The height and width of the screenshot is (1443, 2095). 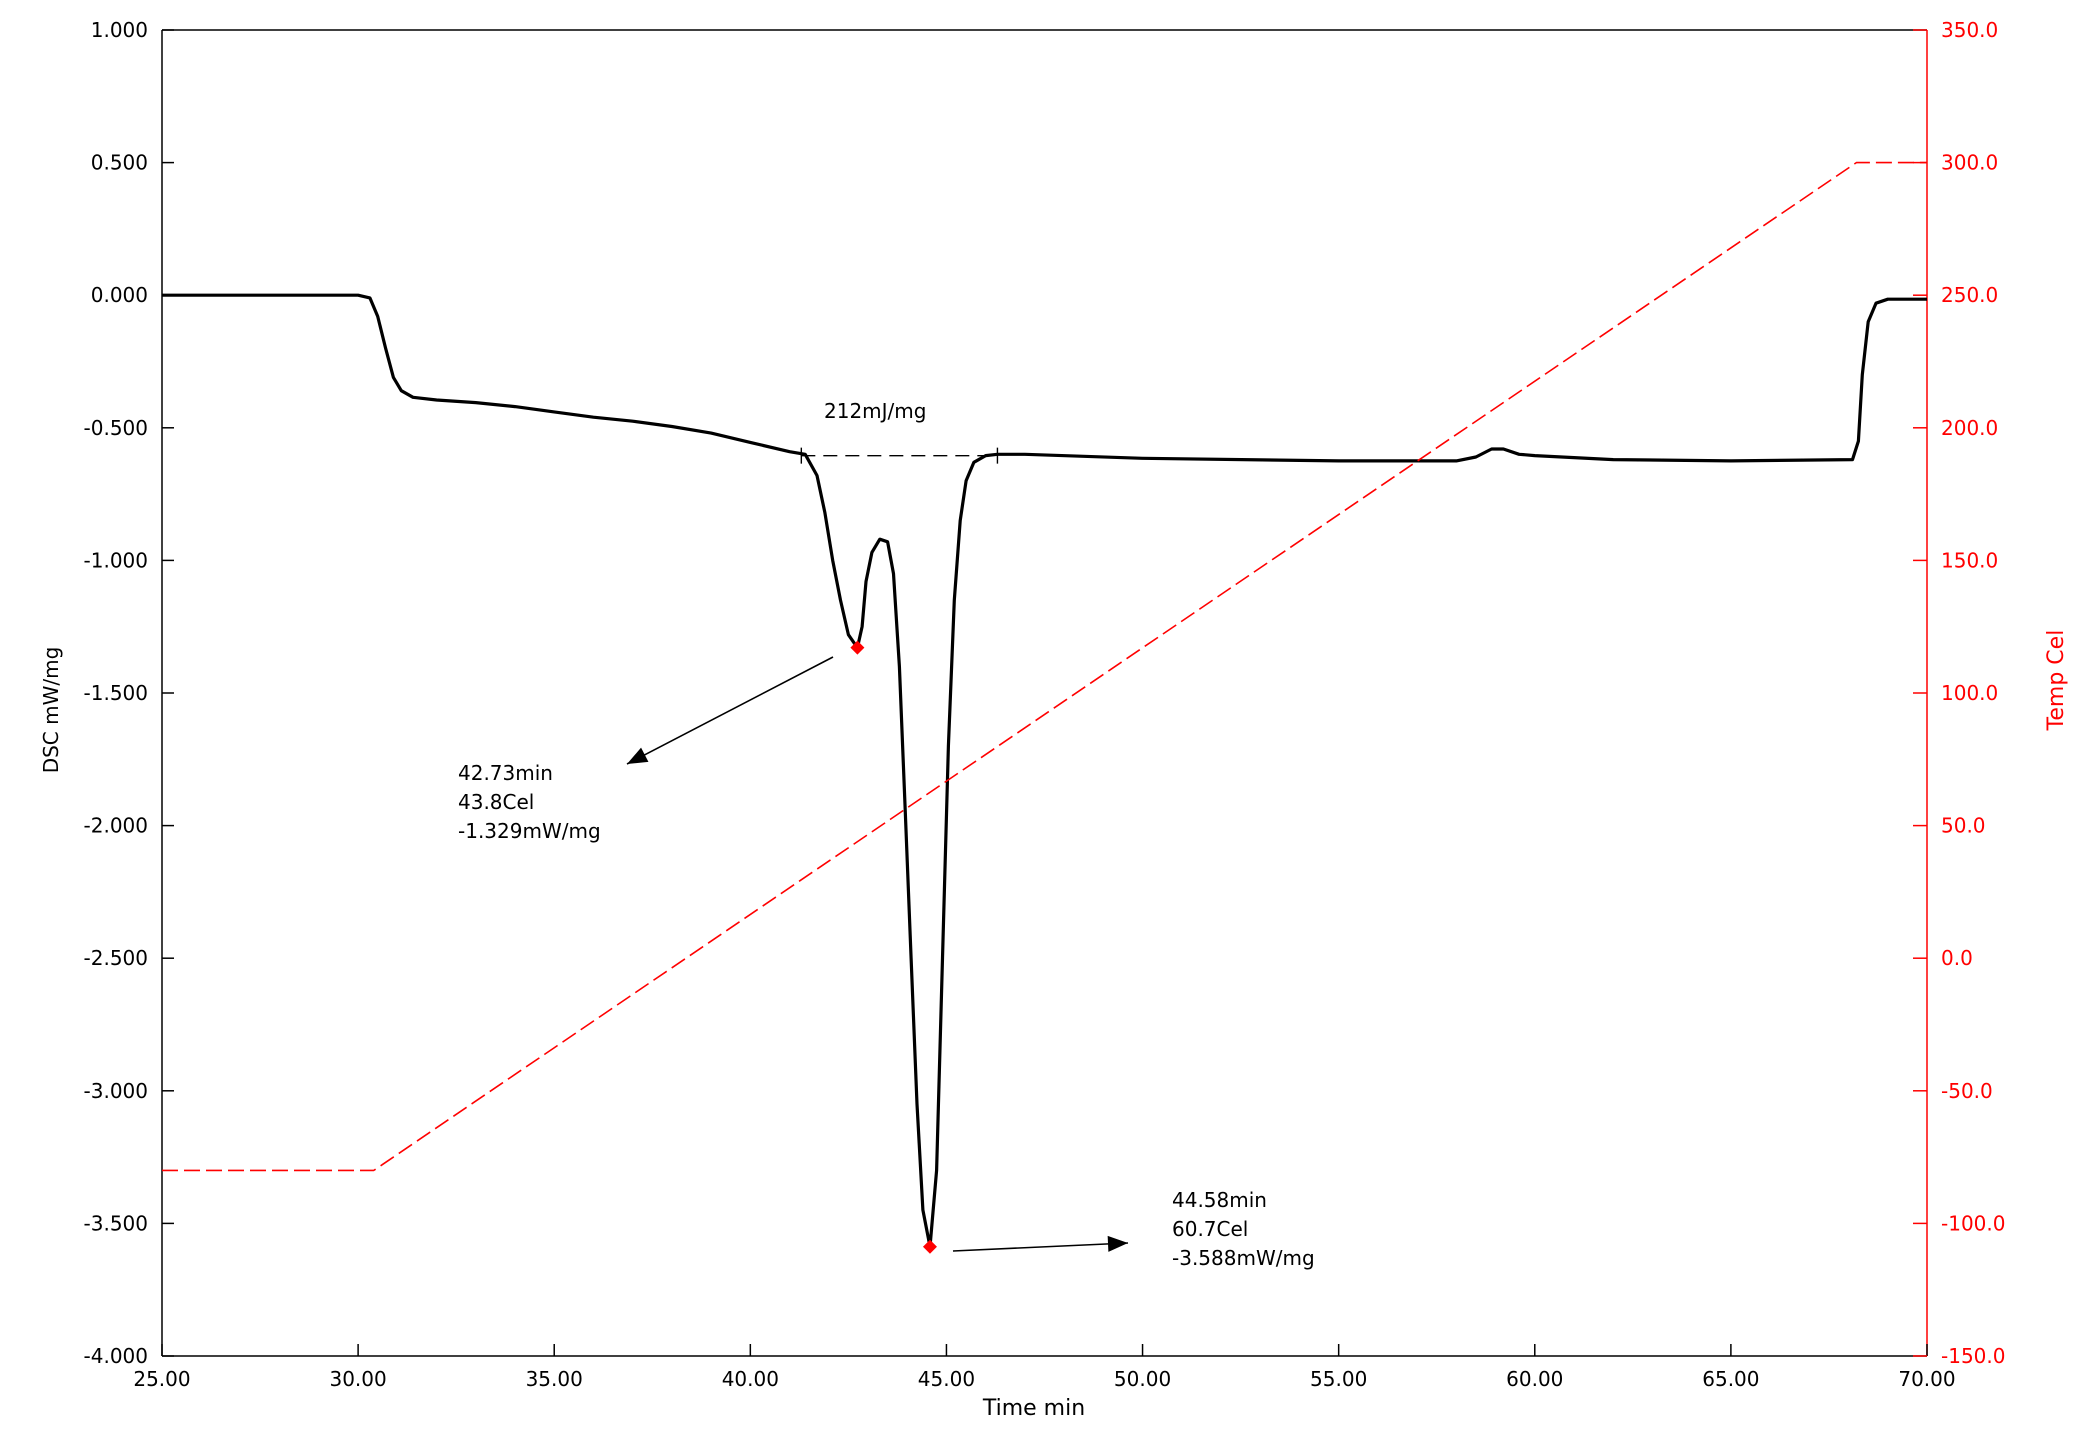 I want to click on y-left-tick-label: -3.000, so click(x=116, y=1091).